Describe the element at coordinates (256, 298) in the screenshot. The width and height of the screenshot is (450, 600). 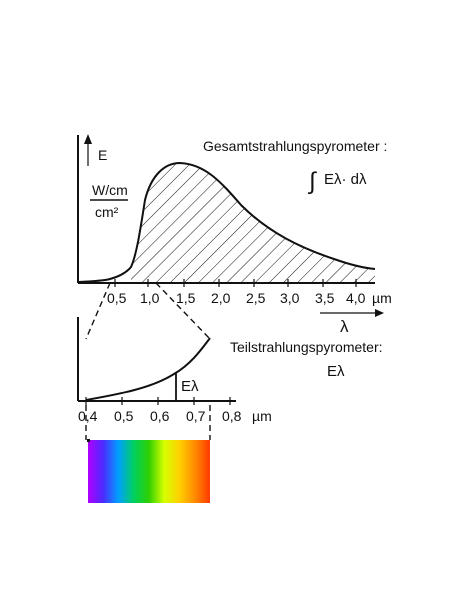
I see `top-tick-label-4: 2,5` at that location.